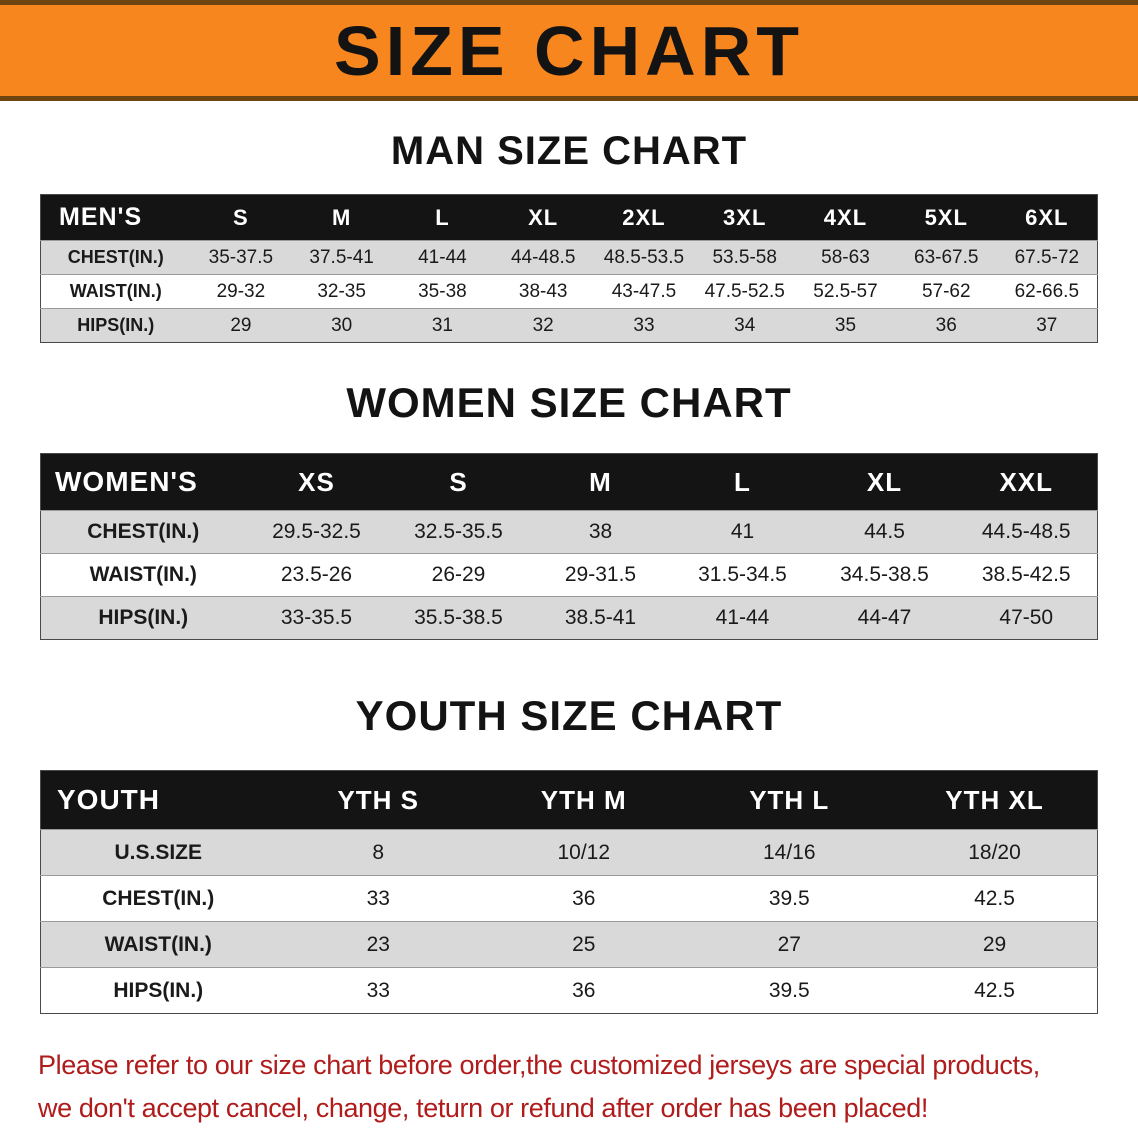  I want to click on table-row: U.S.SIZE 8 10/12 14/16 18/20, so click(569, 852).